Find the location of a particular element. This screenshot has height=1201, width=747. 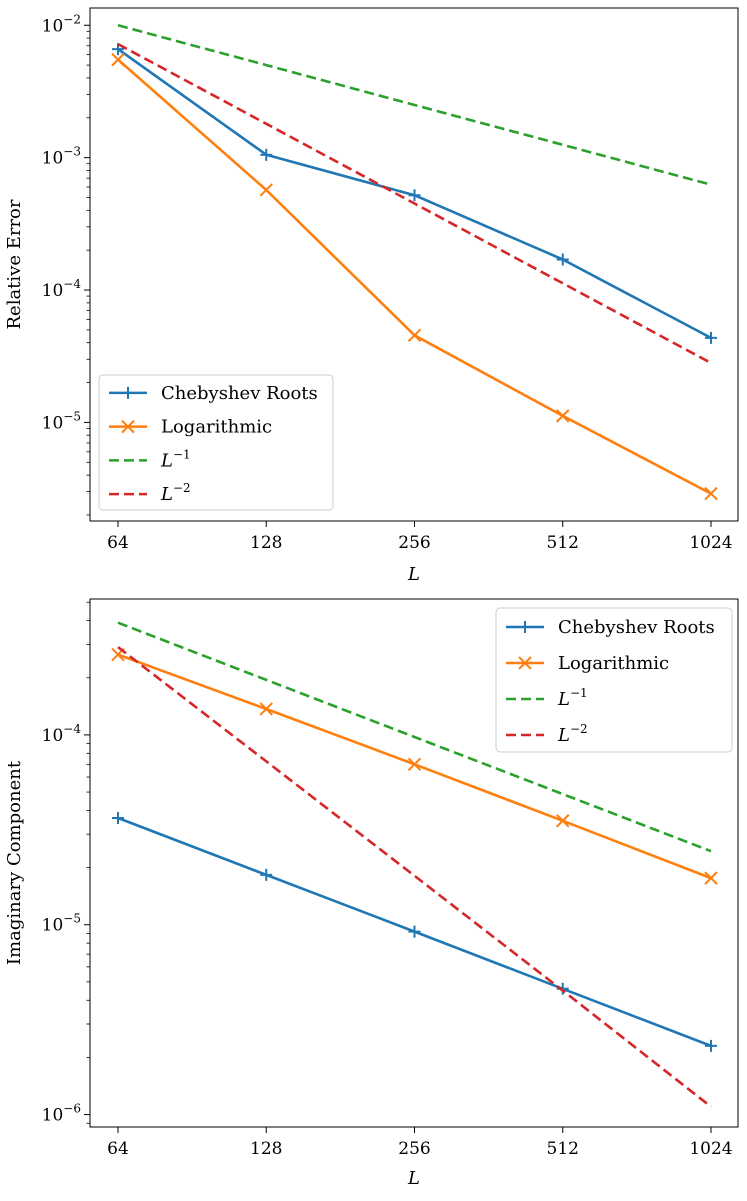

y-tick-label: 10⁻⁶ is located at coordinates (61, 1114).